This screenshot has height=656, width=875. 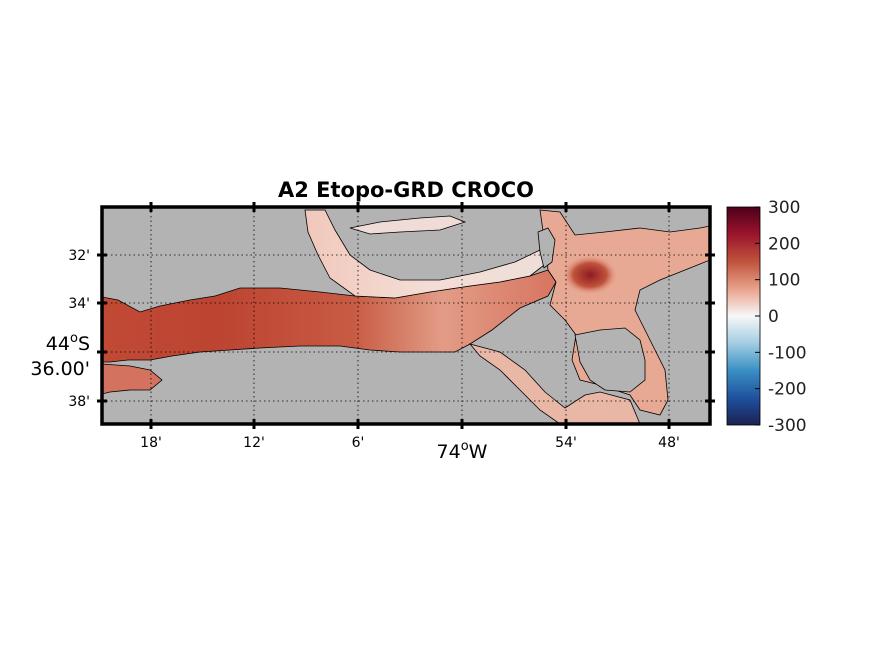 What do you see at coordinates (784, 244) in the screenshot?
I see `colorbar-tick-label: 200` at bounding box center [784, 244].